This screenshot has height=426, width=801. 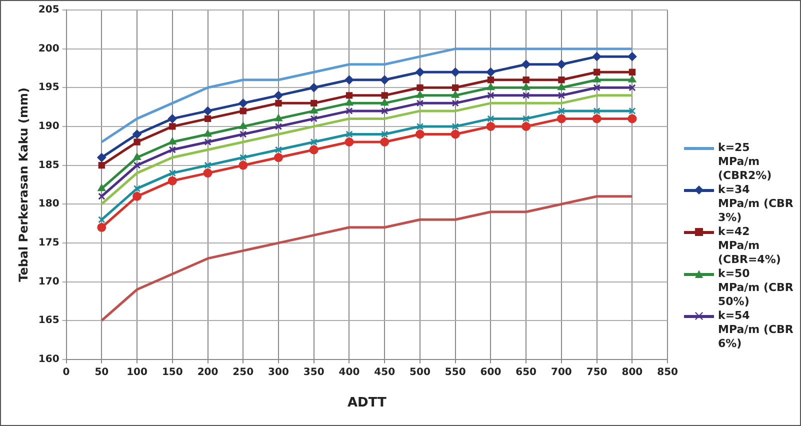 What do you see at coordinates (49, 204) in the screenshot?
I see `y-tick-label: 180` at bounding box center [49, 204].